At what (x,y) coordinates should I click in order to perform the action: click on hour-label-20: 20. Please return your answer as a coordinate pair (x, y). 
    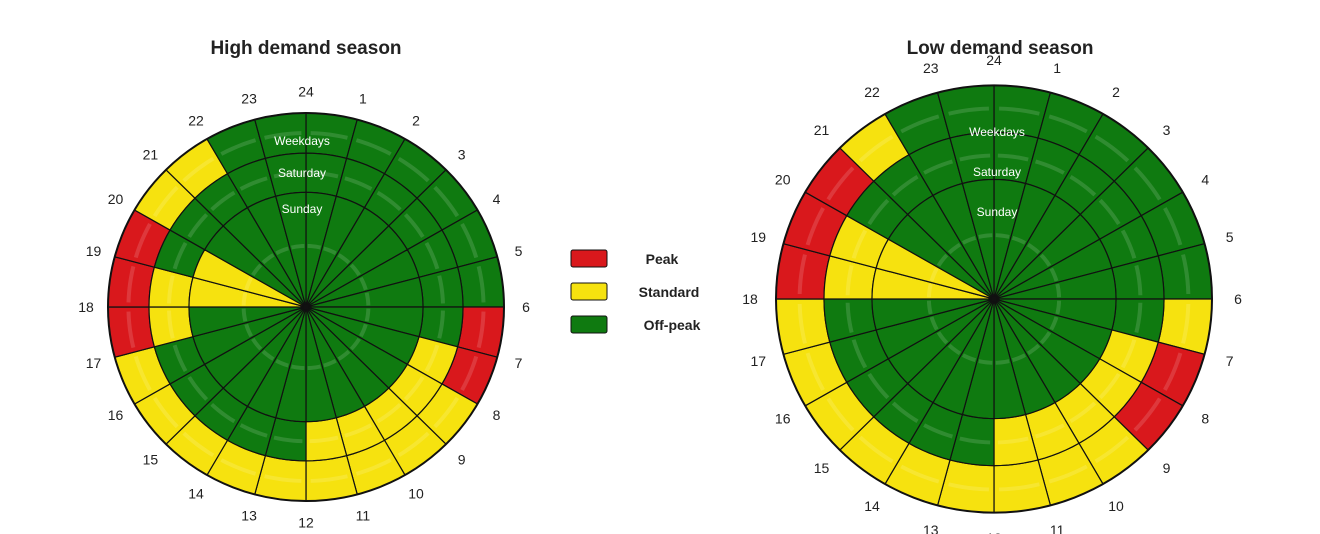
    Looking at the image, I should click on (116, 199).